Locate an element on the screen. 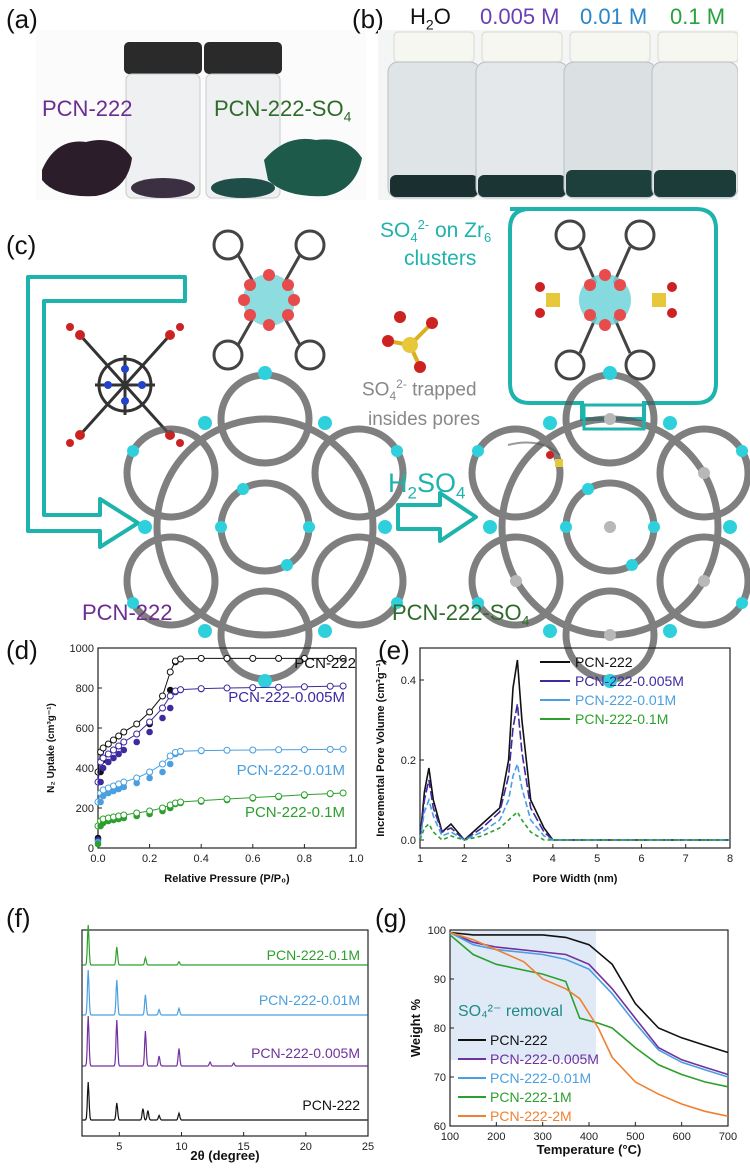 The image size is (750, 1174). x-tick-label: 8 is located at coordinates (730, 859).